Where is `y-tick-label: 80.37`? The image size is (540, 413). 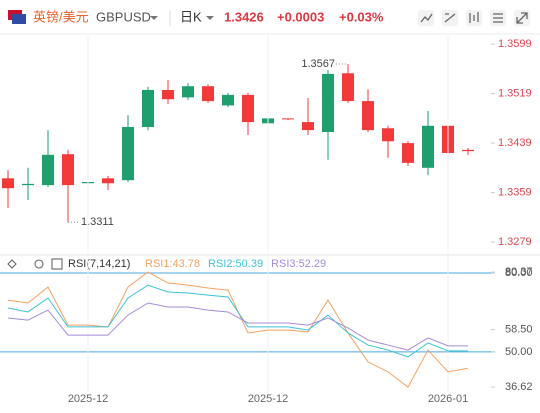
y-tick-label: 80.37 is located at coordinates (519, 272).